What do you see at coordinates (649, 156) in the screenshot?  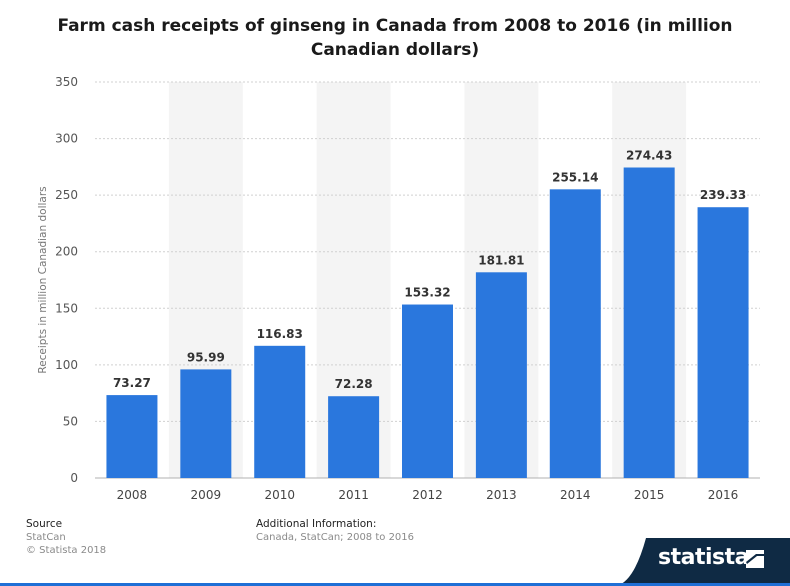 I see `data-label: 274.43` at bounding box center [649, 156].